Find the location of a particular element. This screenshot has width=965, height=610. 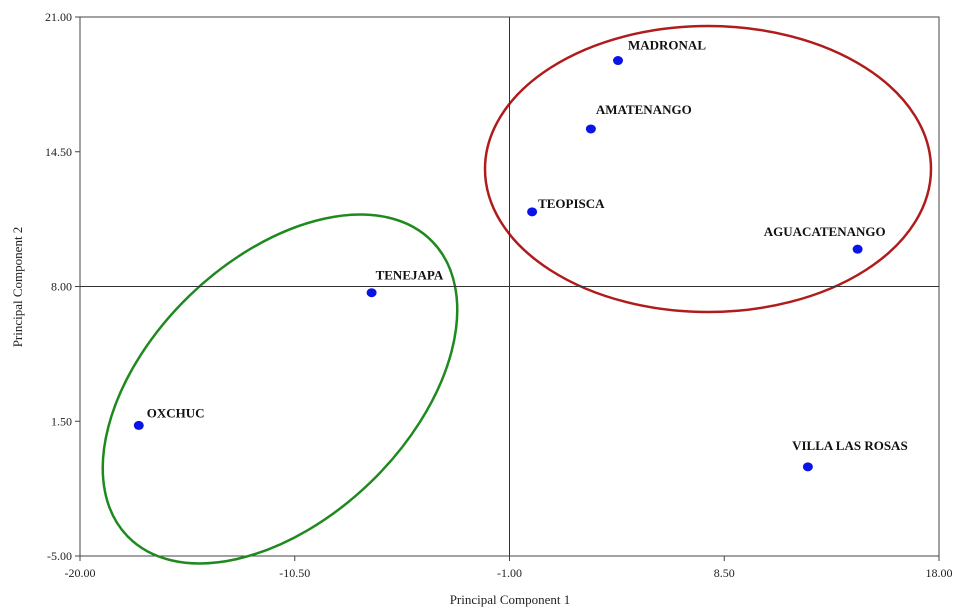

point-label: MADRONAL is located at coordinates (667, 45).